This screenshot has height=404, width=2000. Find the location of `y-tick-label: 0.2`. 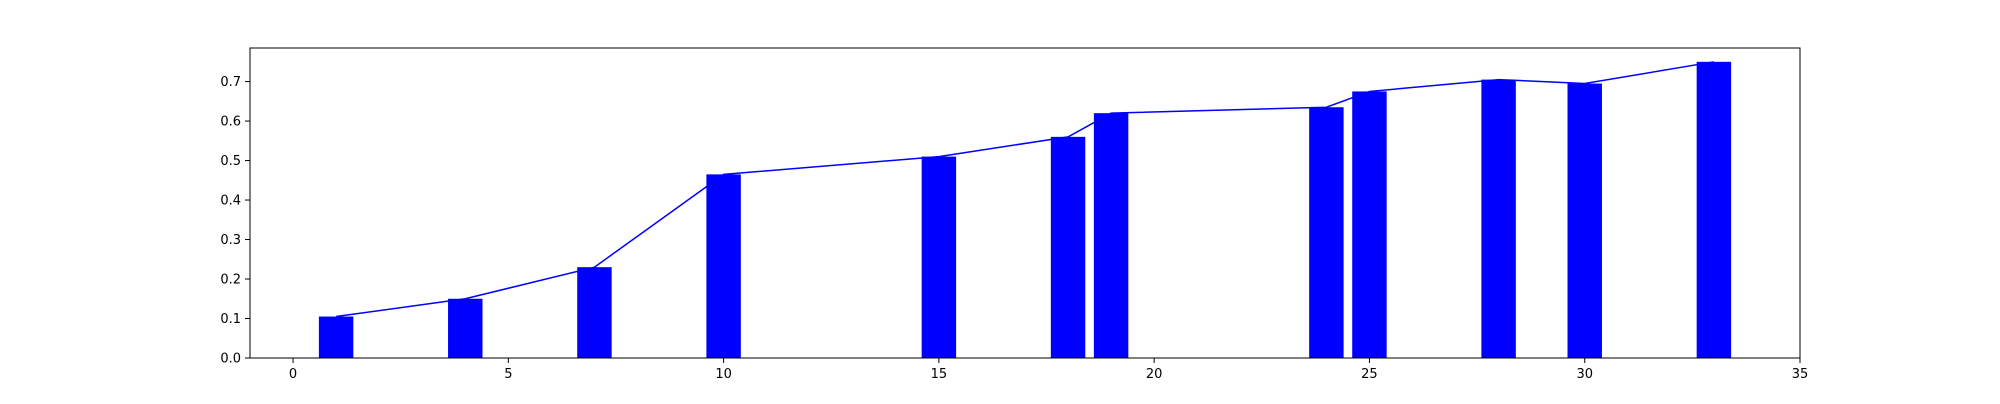

y-tick-label: 0.2 is located at coordinates (230, 280).